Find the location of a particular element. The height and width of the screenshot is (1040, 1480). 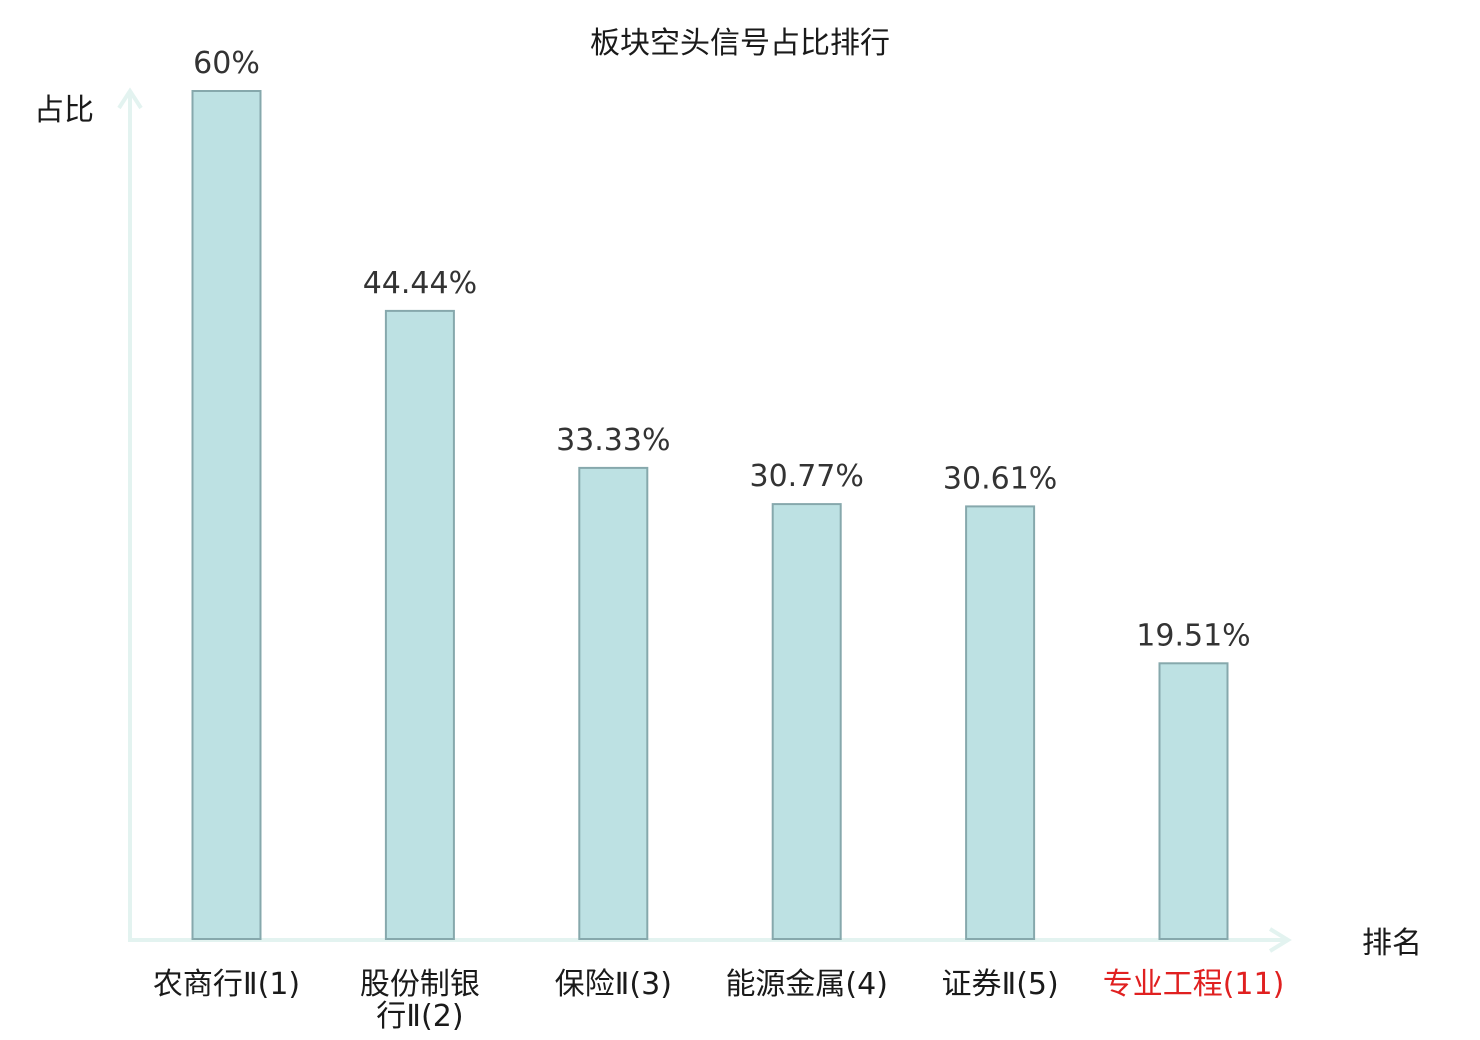

category-label-line: 农商行Ⅱ(1) is located at coordinates (226, 984).